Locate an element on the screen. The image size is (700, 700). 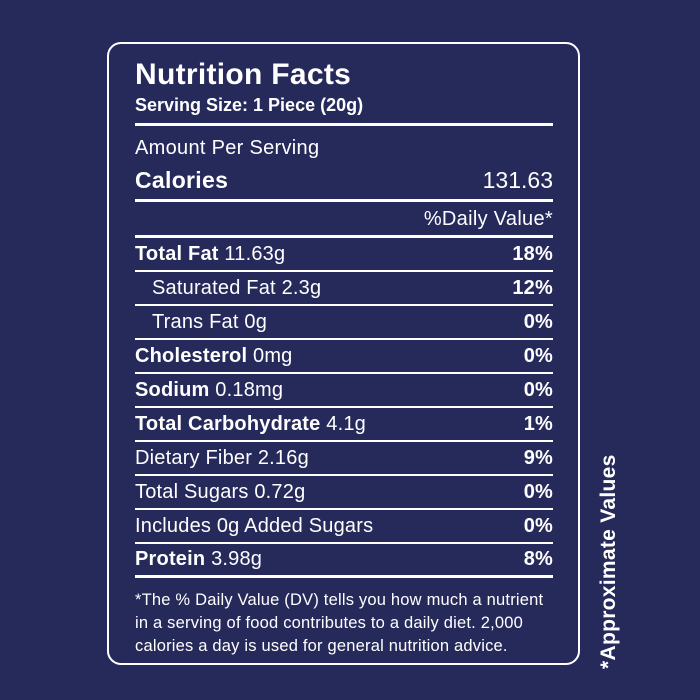
nutrient-label: Sodium is located at coordinates (172, 389).